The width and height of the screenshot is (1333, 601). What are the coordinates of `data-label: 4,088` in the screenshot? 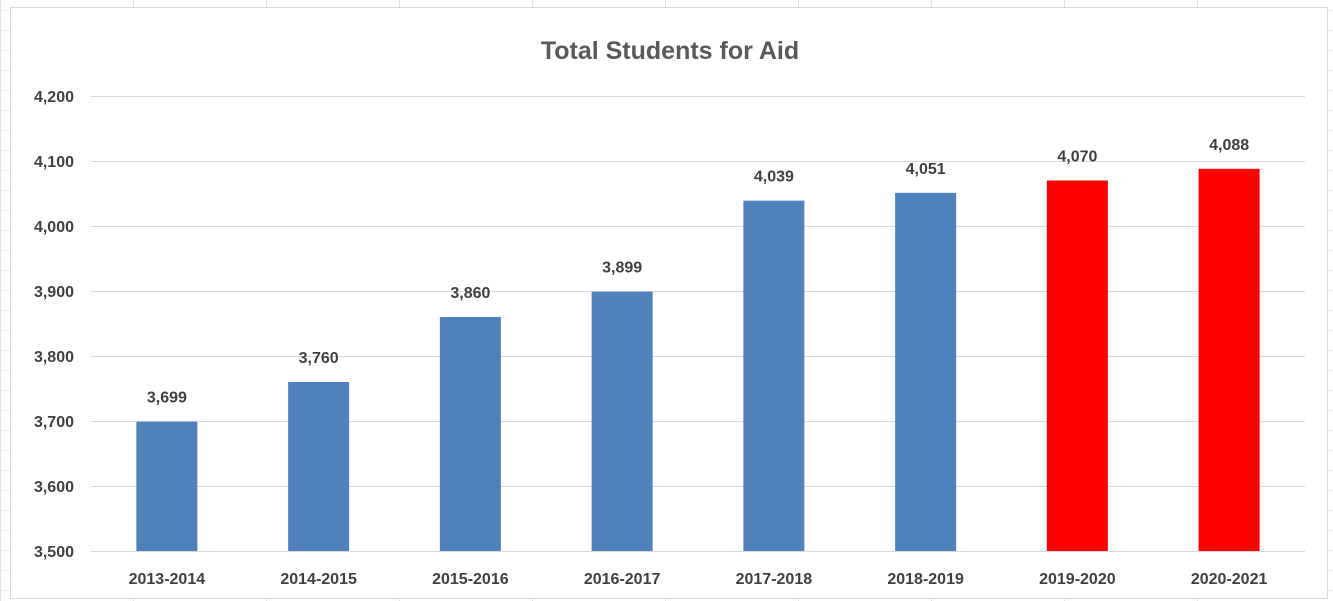 It's located at (1229, 145).